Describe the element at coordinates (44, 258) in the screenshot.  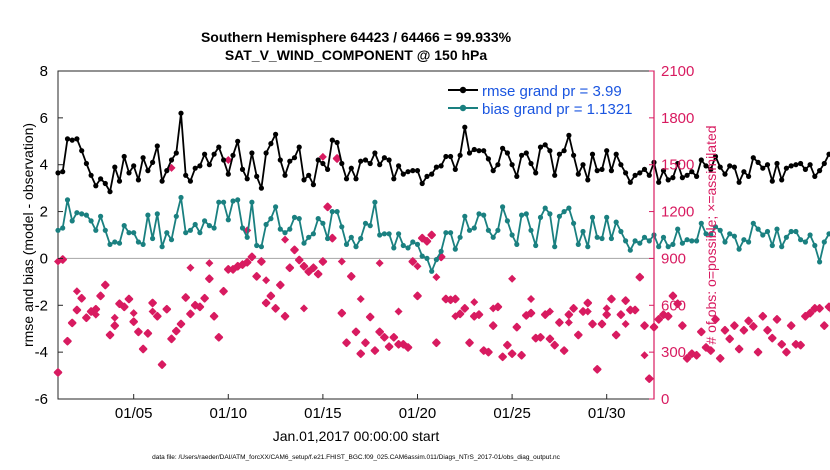
I see `left-tick-label: 0` at that location.